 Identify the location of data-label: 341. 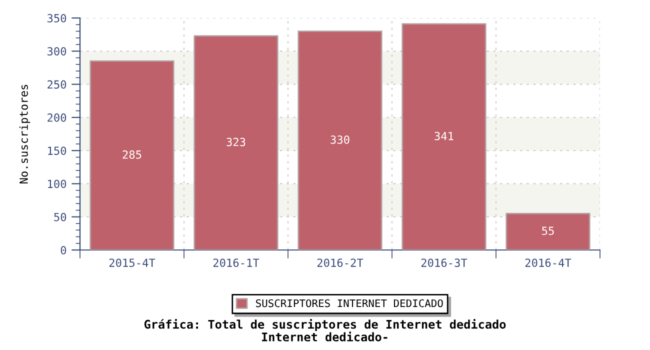
(444, 136).